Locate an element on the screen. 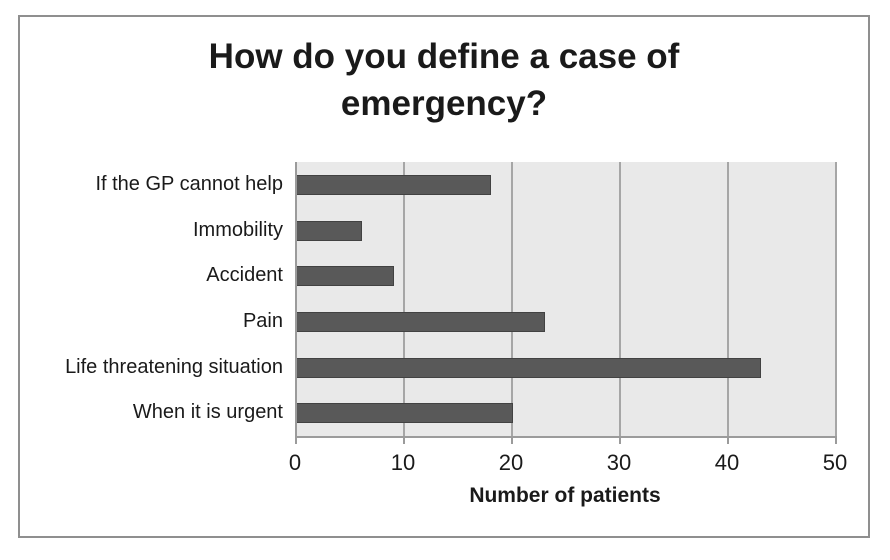  chart-title: How do you define a case of emergency? is located at coordinates (444, 80).